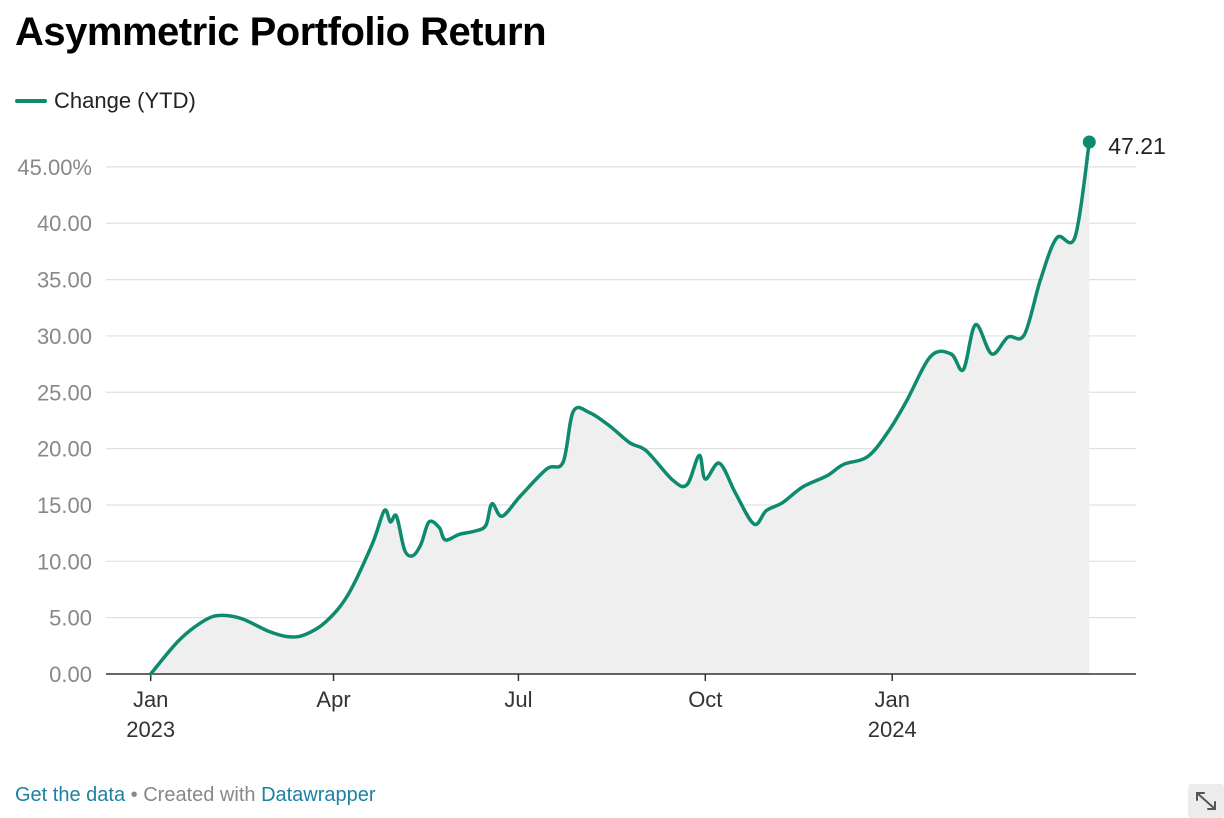 The height and width of the screenshot is (818, 1224). I want to click on legend: Change (YTD), so click(105, 101).